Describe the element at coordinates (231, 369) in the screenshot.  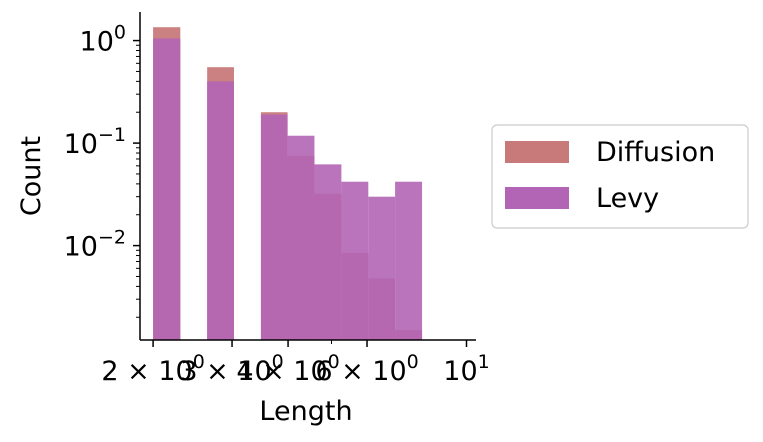
I see `x-tick-label-1: 3 × 100` at that location.